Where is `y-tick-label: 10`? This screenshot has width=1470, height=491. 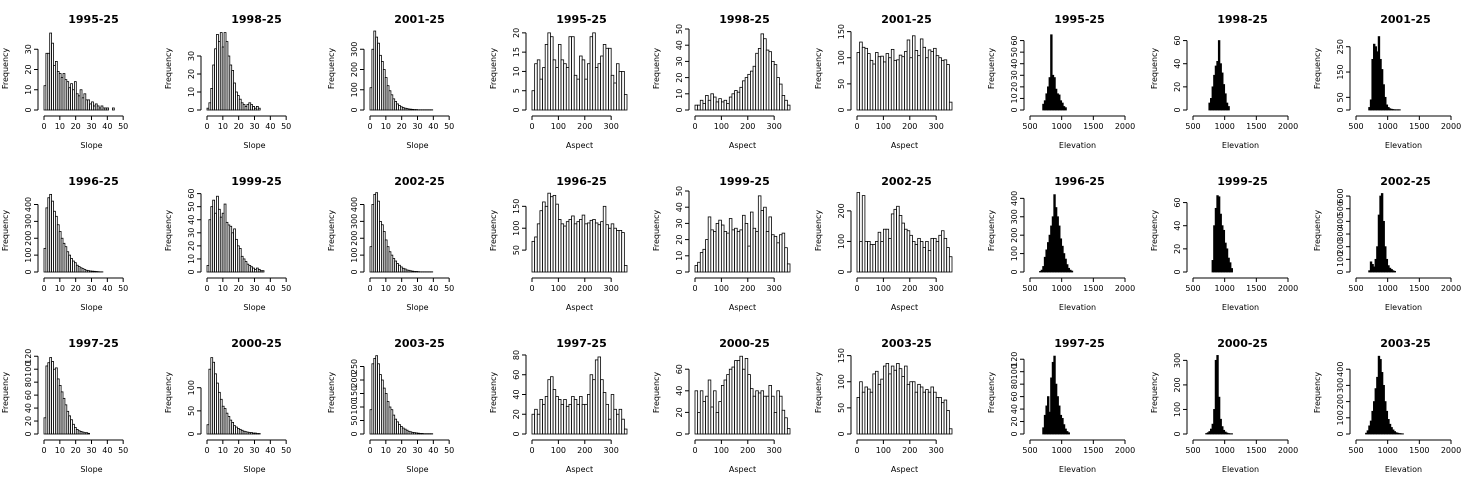
y-tick-label: 10 is located at coordinates (28, 90).